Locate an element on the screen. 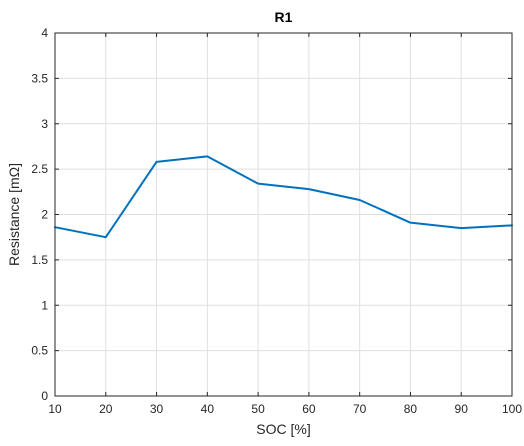 The width and height of the screenshot is (524, 446). x-axis-label: SOC [%] is located at coordinates (283, 429).